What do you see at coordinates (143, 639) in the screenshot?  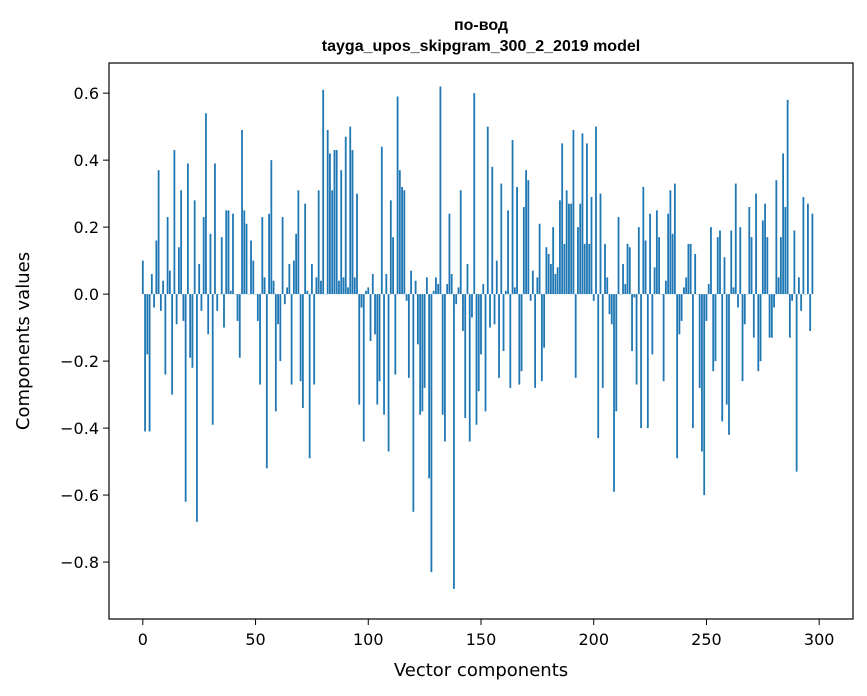 I see `x-tick-label: 0` at bounding box center [143, 639].